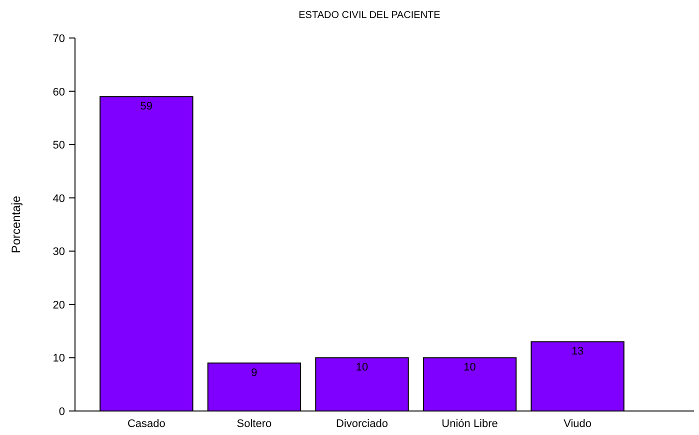 The height and width of the screenshot is (435, 699). I want to click on y-tick-label: 30, so click(58, 252).